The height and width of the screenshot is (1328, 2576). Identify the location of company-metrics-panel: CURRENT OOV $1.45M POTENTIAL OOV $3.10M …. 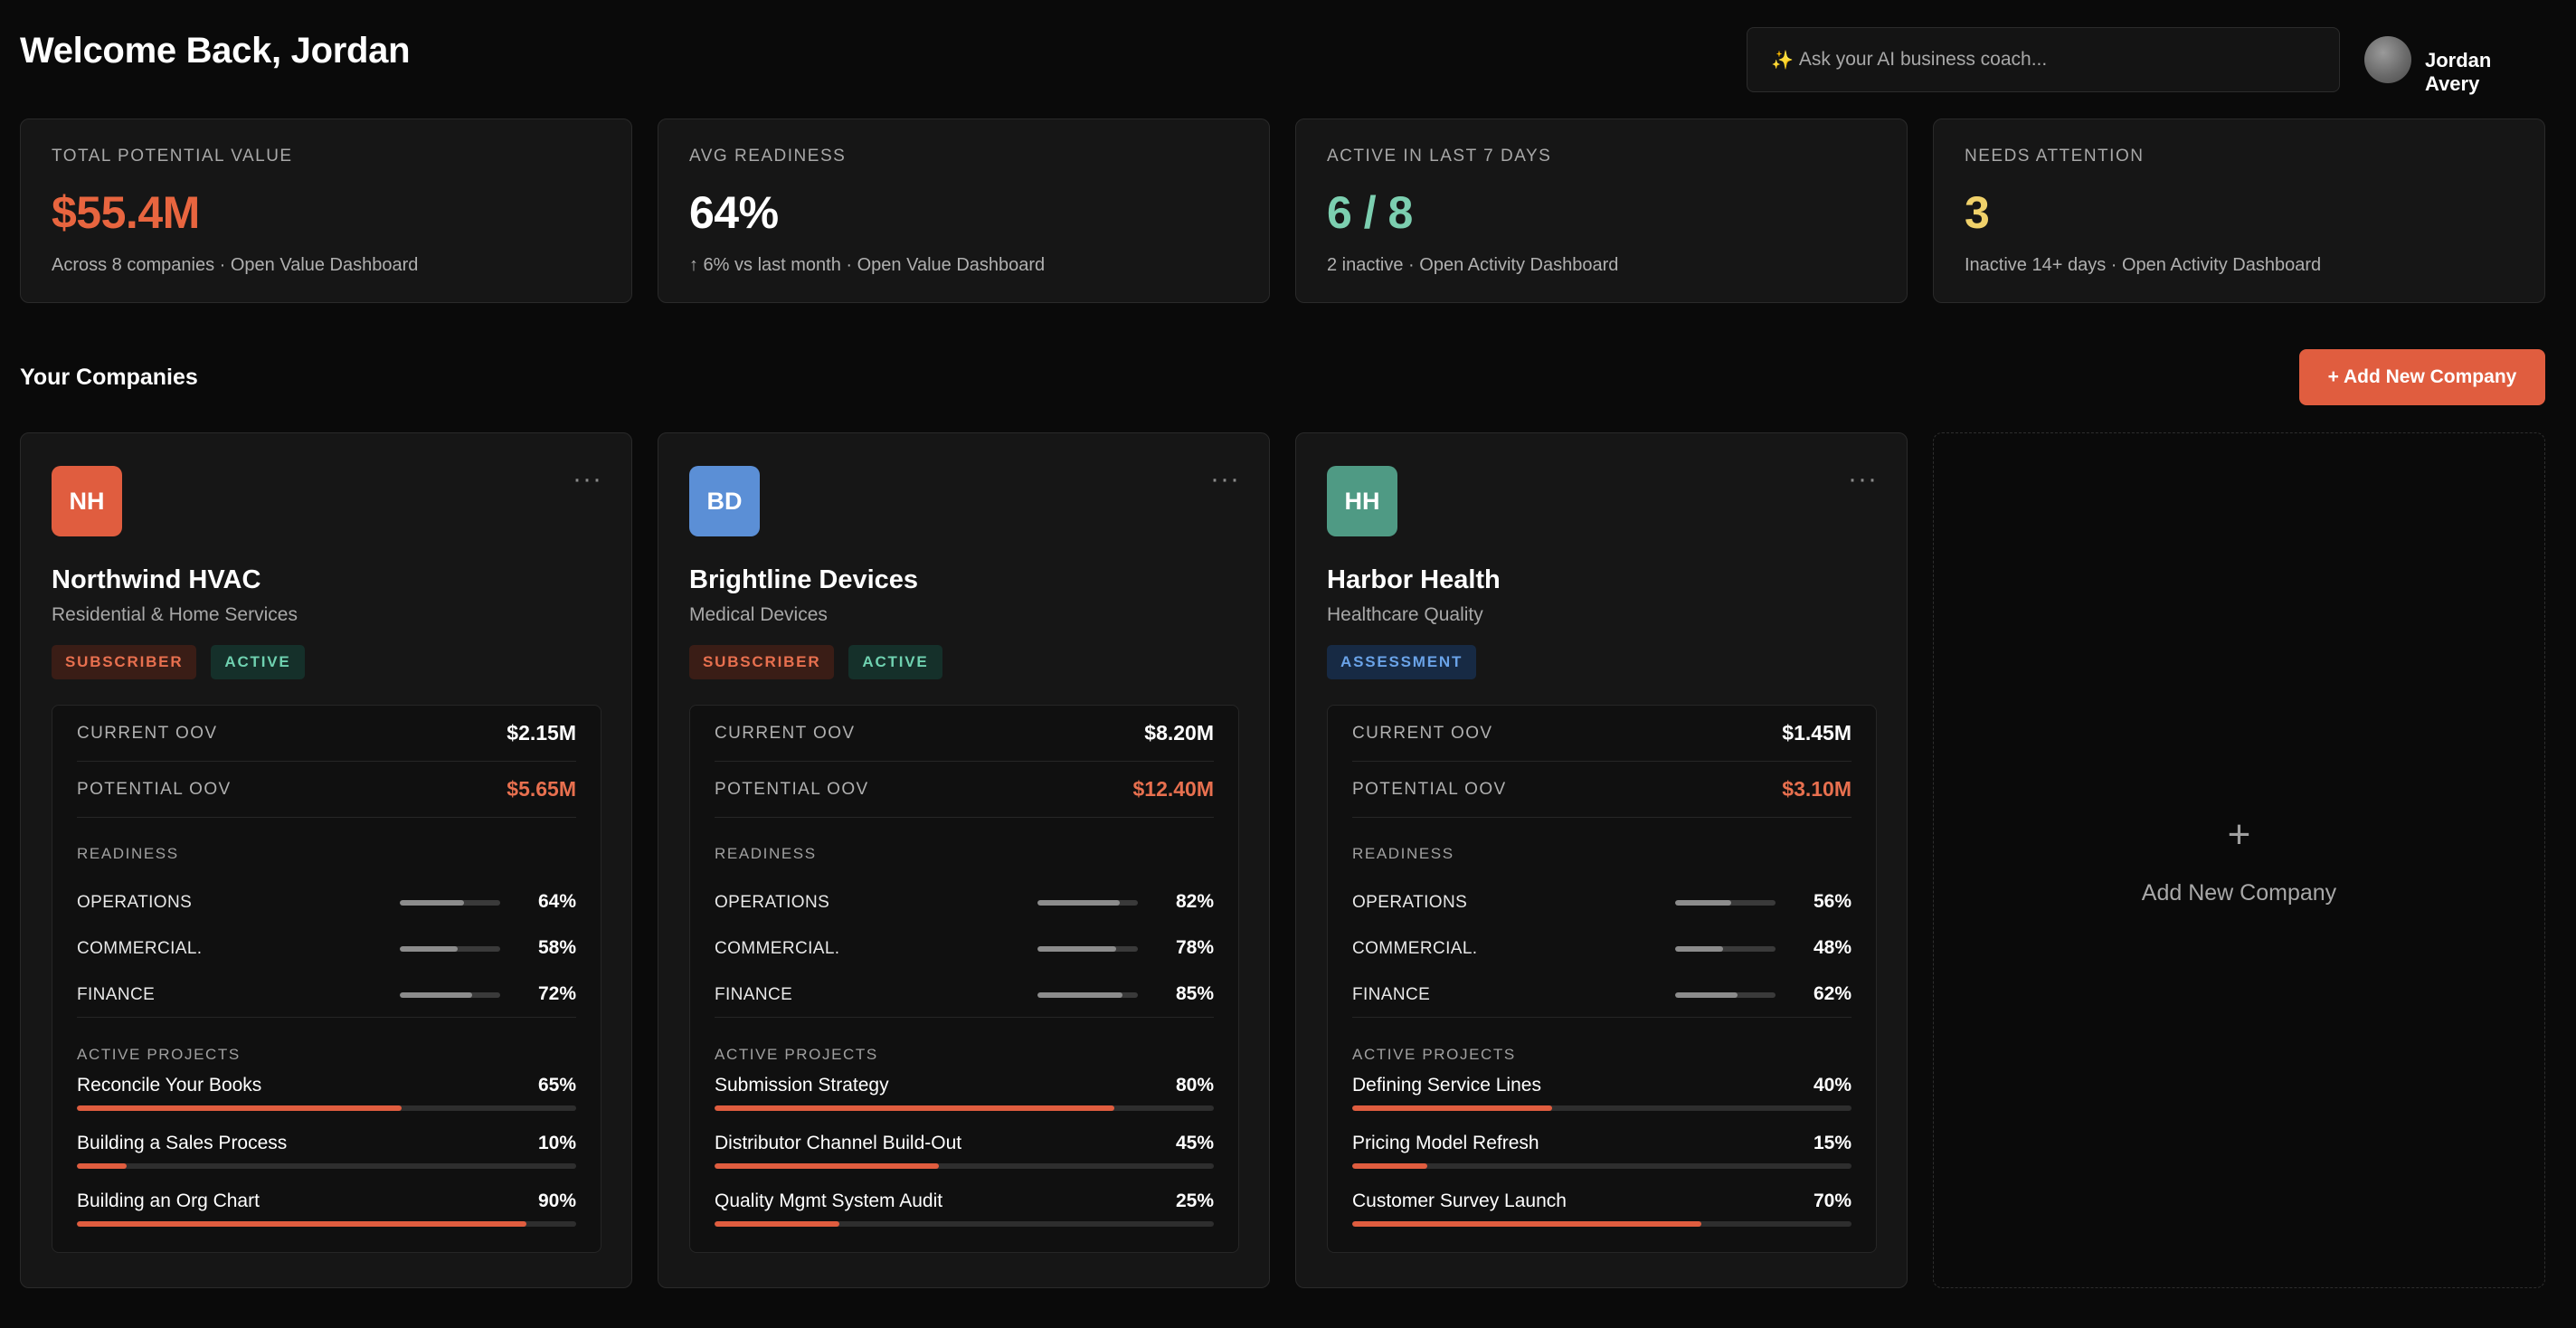
(1602, 979).